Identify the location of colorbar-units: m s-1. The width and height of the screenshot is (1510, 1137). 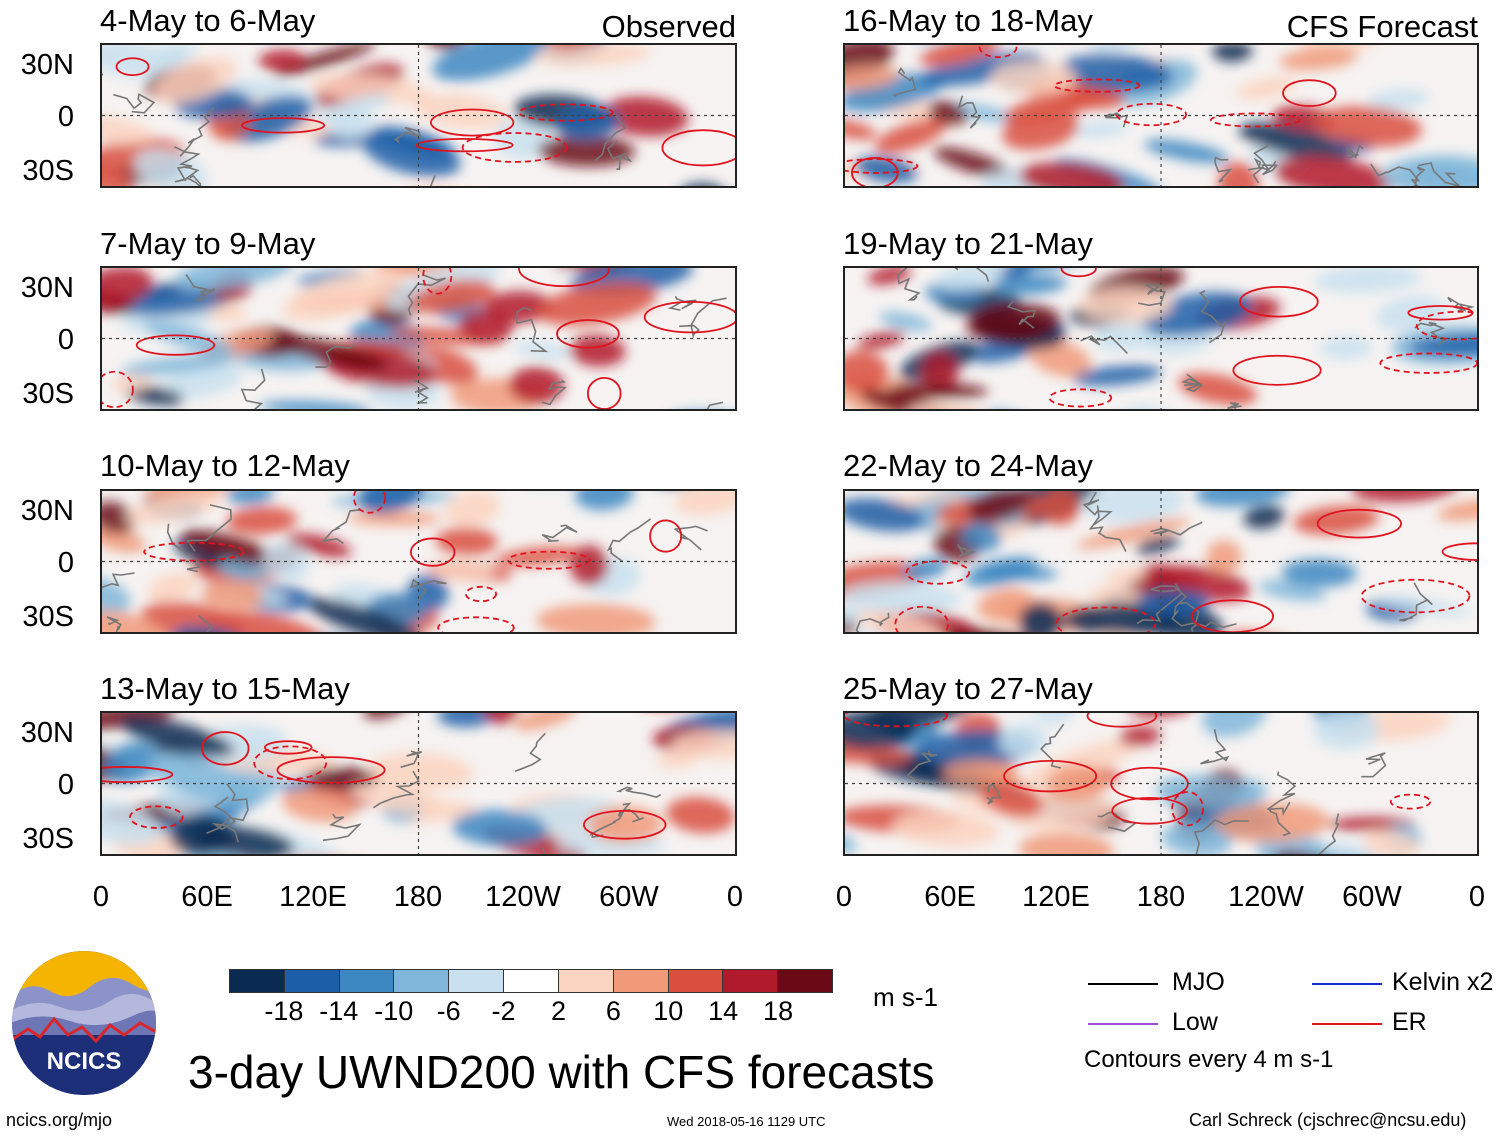
(905, 997).